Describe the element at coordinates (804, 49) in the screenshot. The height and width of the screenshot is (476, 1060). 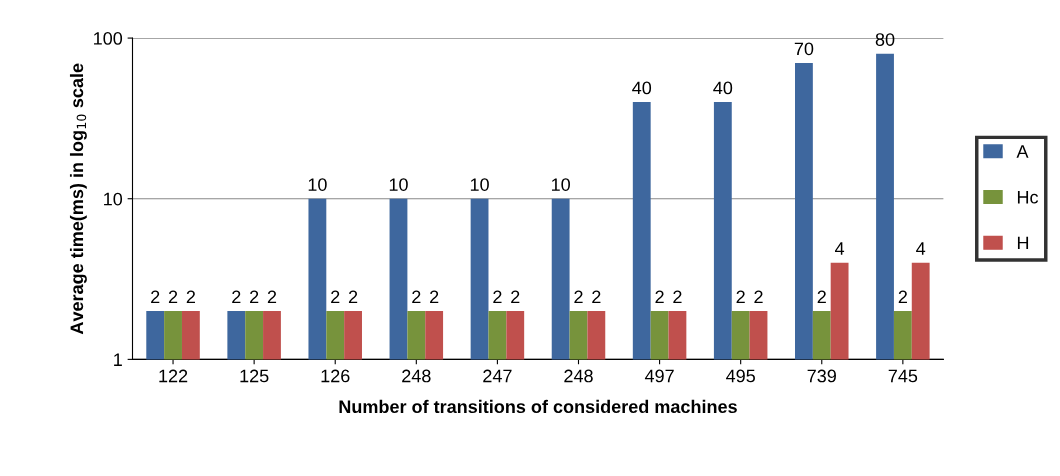
I see `data-label: 70` at that location.